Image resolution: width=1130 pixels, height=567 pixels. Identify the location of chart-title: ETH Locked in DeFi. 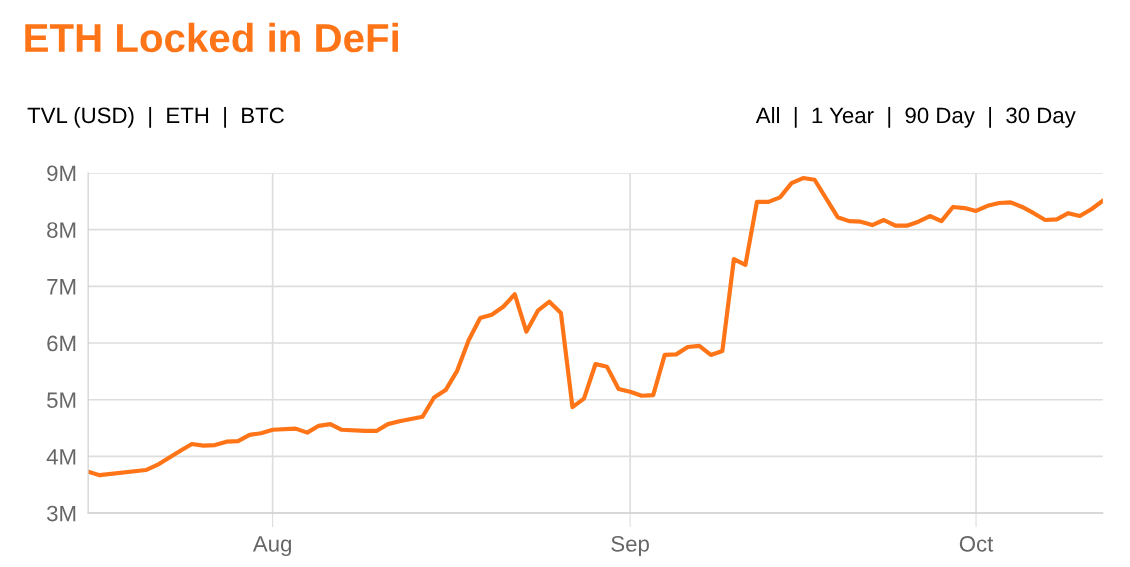
(211, 37).